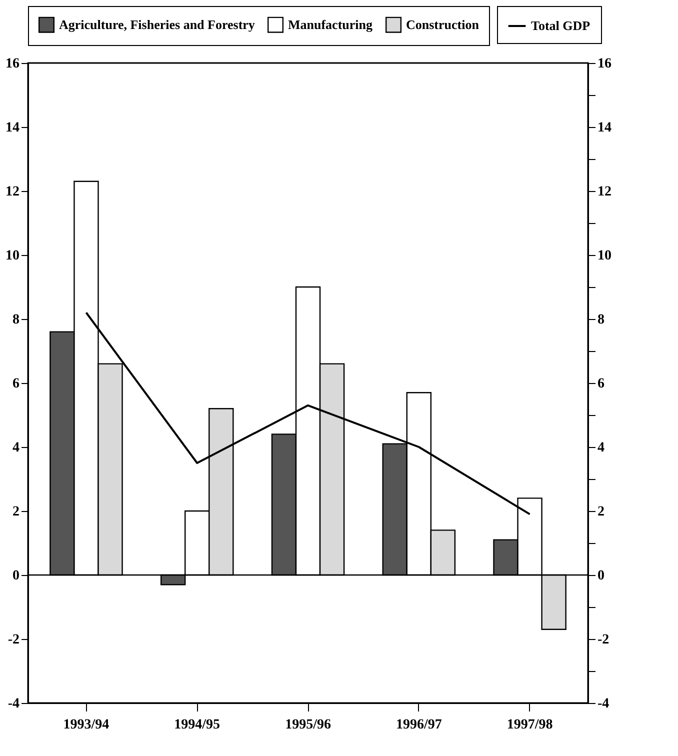 Image resolution: width=678 pixels, height=756 pixels. Describe the element at coordinates (13, 192) in the screenshot. I see `y-tick-label: 12` at that location.